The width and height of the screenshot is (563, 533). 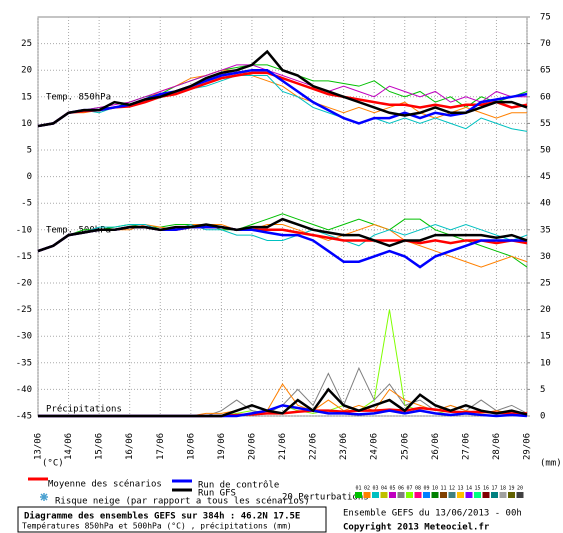 I want to click on x-tick-label: 28/06, so click(x=497, y=446).